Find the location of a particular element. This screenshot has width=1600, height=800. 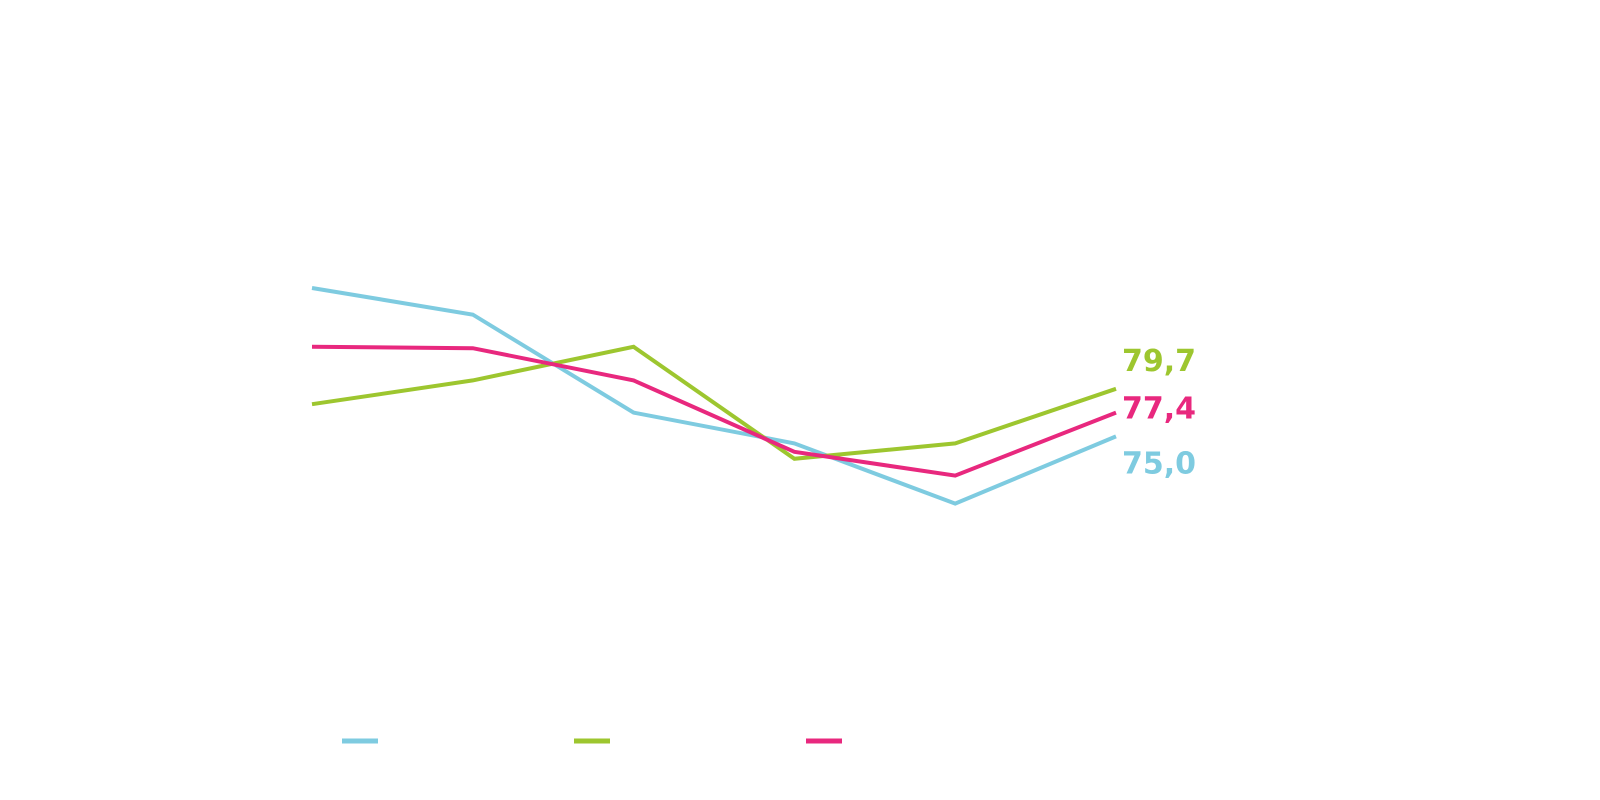

series-layer is located at coordinates (714, 396).